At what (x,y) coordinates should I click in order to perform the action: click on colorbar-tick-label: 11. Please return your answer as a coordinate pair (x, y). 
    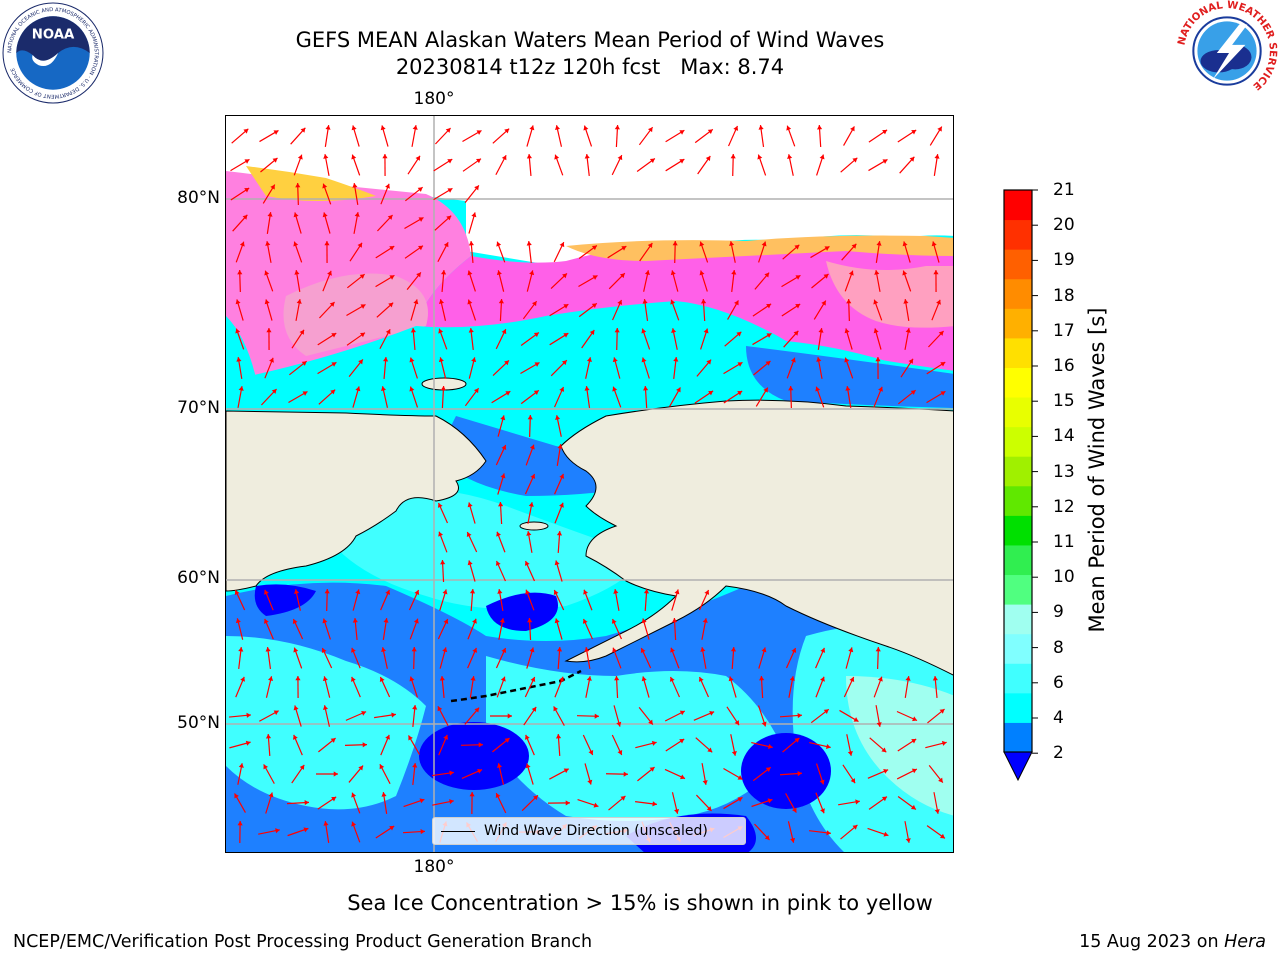
    Looking at the image, I should click on (1064, 542).